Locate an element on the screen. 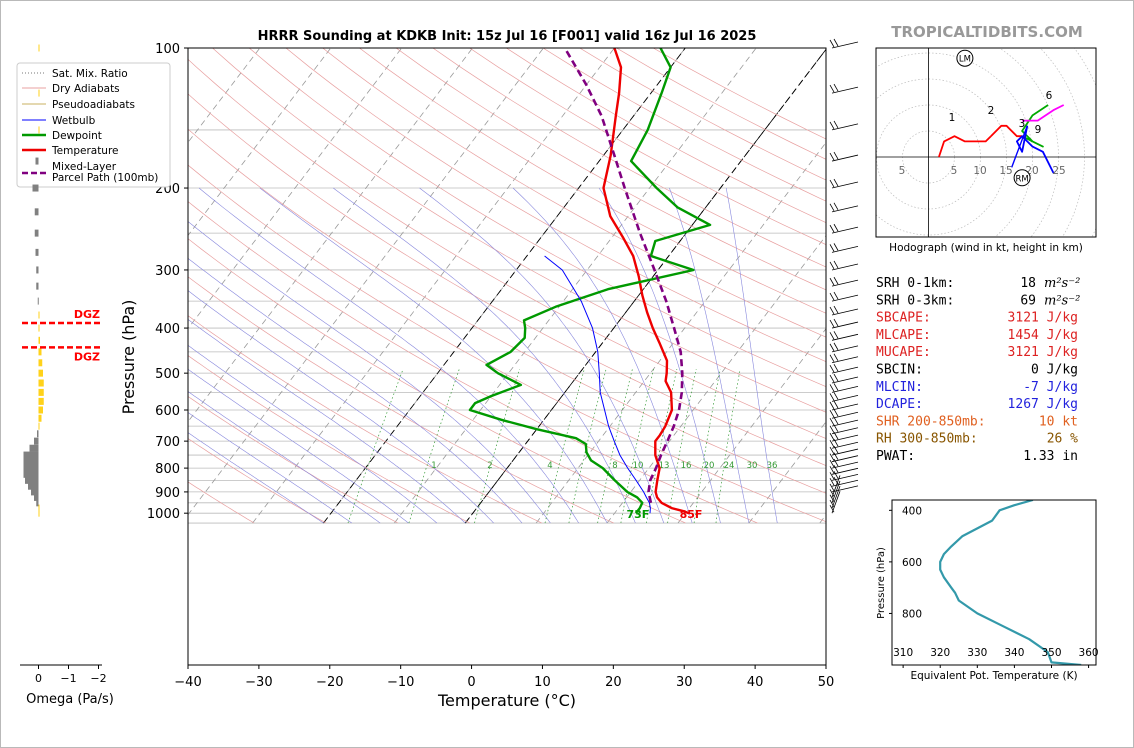  hodograph-caption: Hodograph (wind in kt, height in km) is located at coordinates (986, 248).